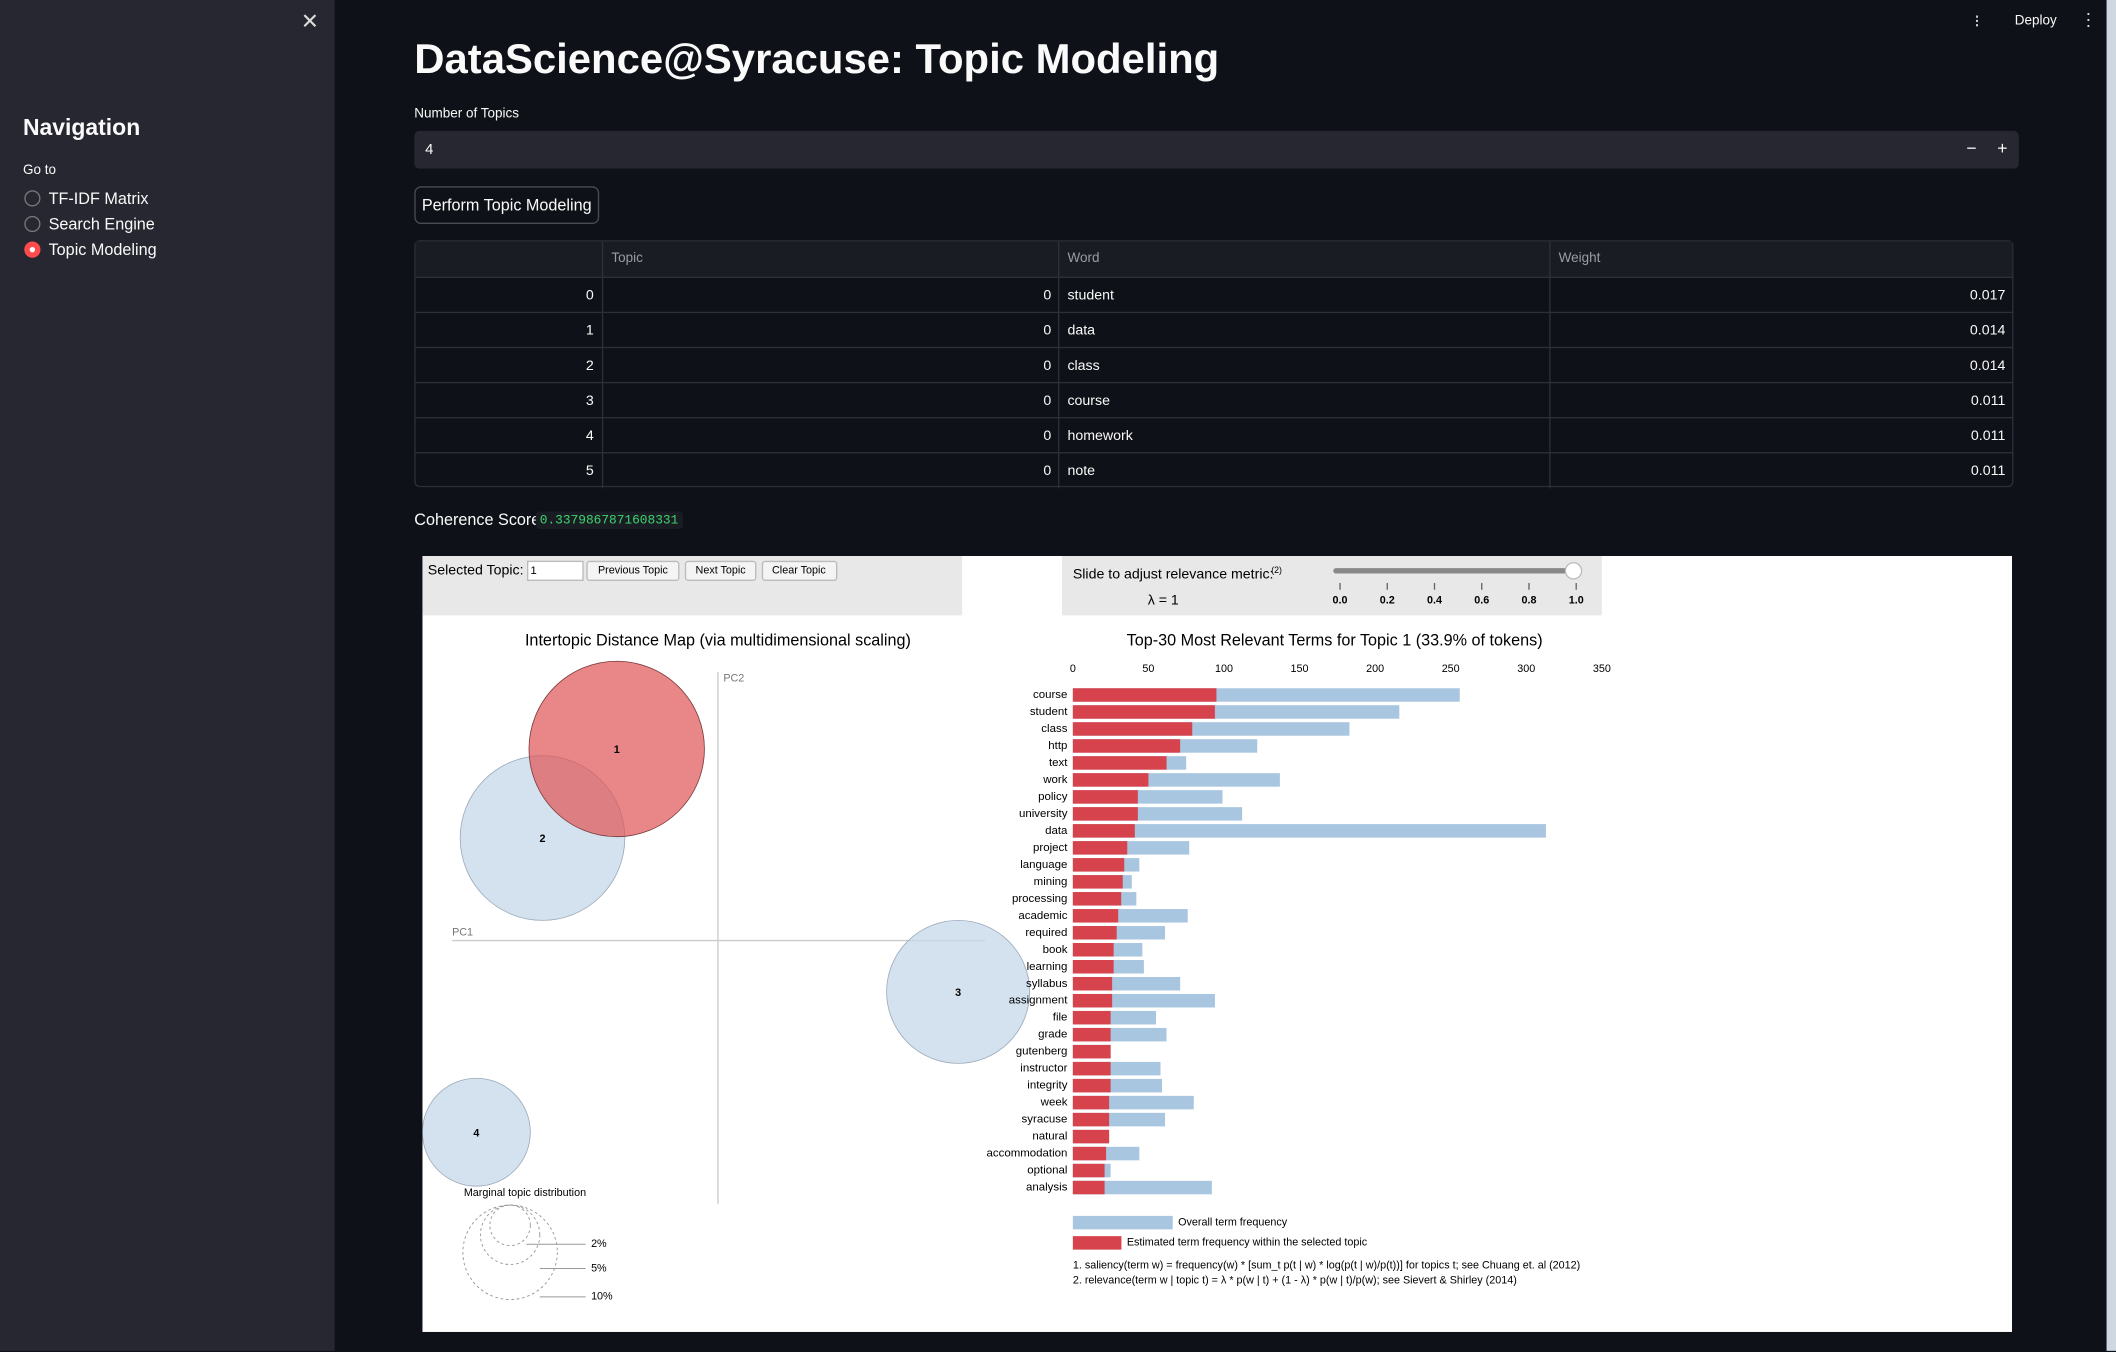  I want to click on marginal-label: 10%, so click(602, 1297).